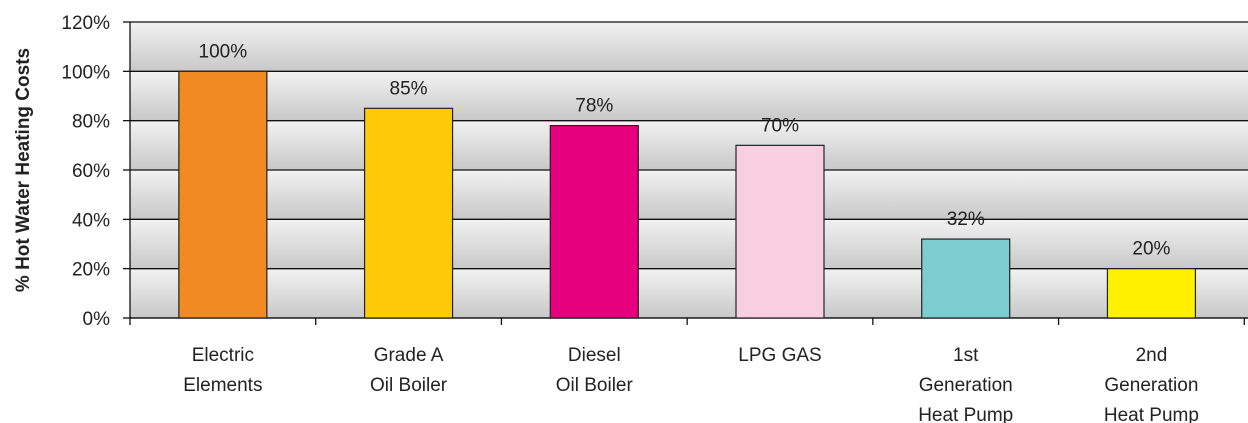 Image resolution: width=1248 pixels, height=423 pixels. I want to click on category-label: 2nd, so click(1152, 355).